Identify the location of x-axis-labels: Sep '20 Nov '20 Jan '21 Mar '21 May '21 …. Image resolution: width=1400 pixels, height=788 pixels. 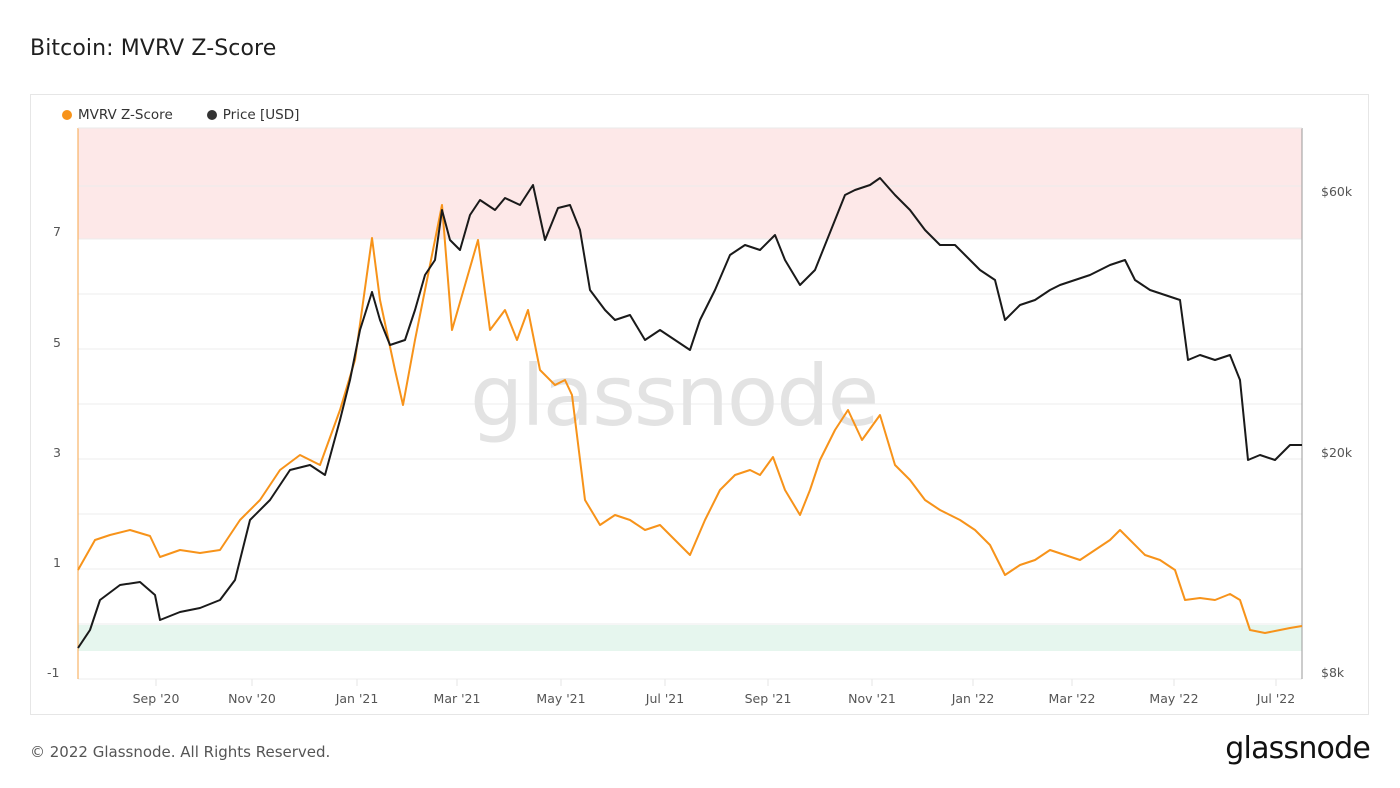
(714, 698).